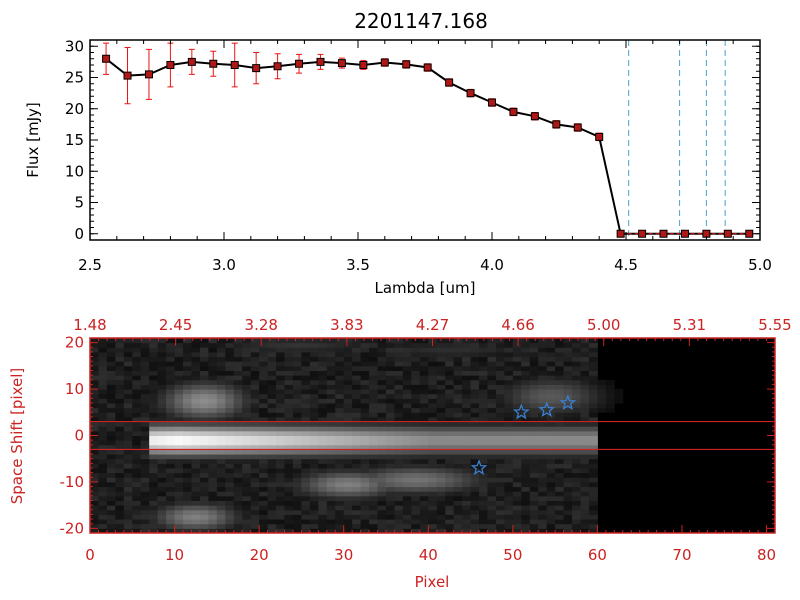 The width and height of the screenshot is (800, 600). I want to click on star-marker, so click(568, 402).